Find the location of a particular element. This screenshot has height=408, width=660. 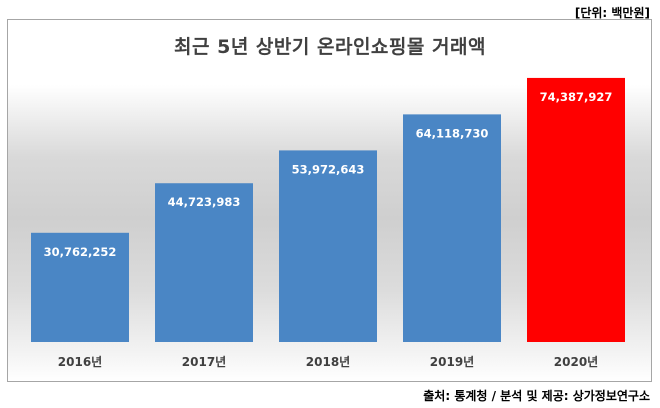

category-labels-group: 2016년 2017년 2018년 2019년 2020년 is located at coordinates (328, 362).